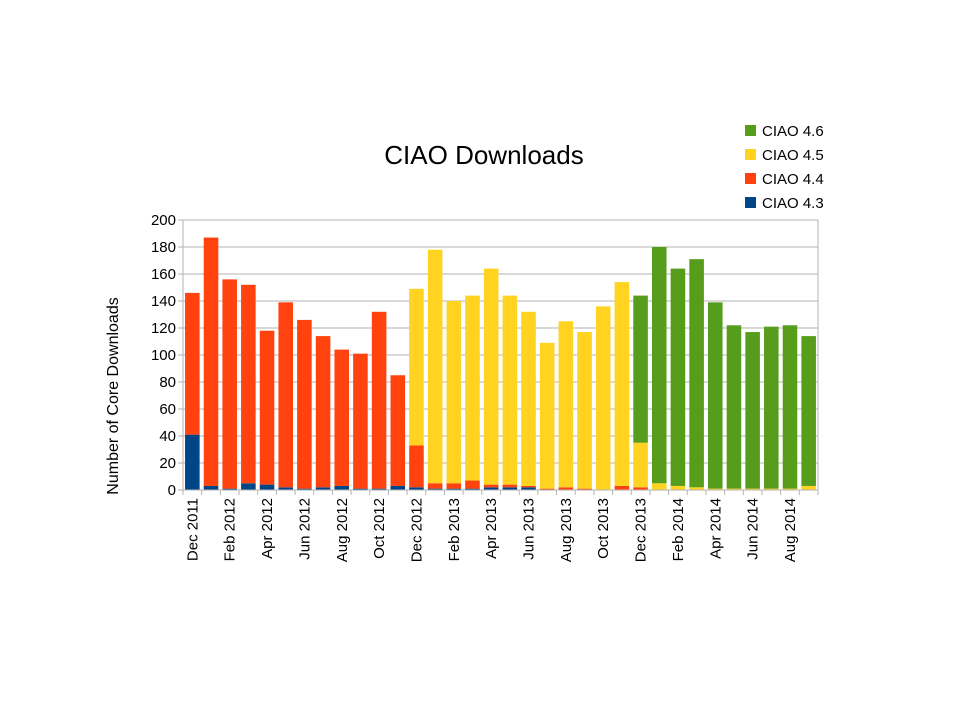 The height and width of the screenshot is (720, 960). What do you see at coordinates (793, 203) in the screenshot?
I see `legend-label: CIAO 4.3` at bounding box center [793, 203].